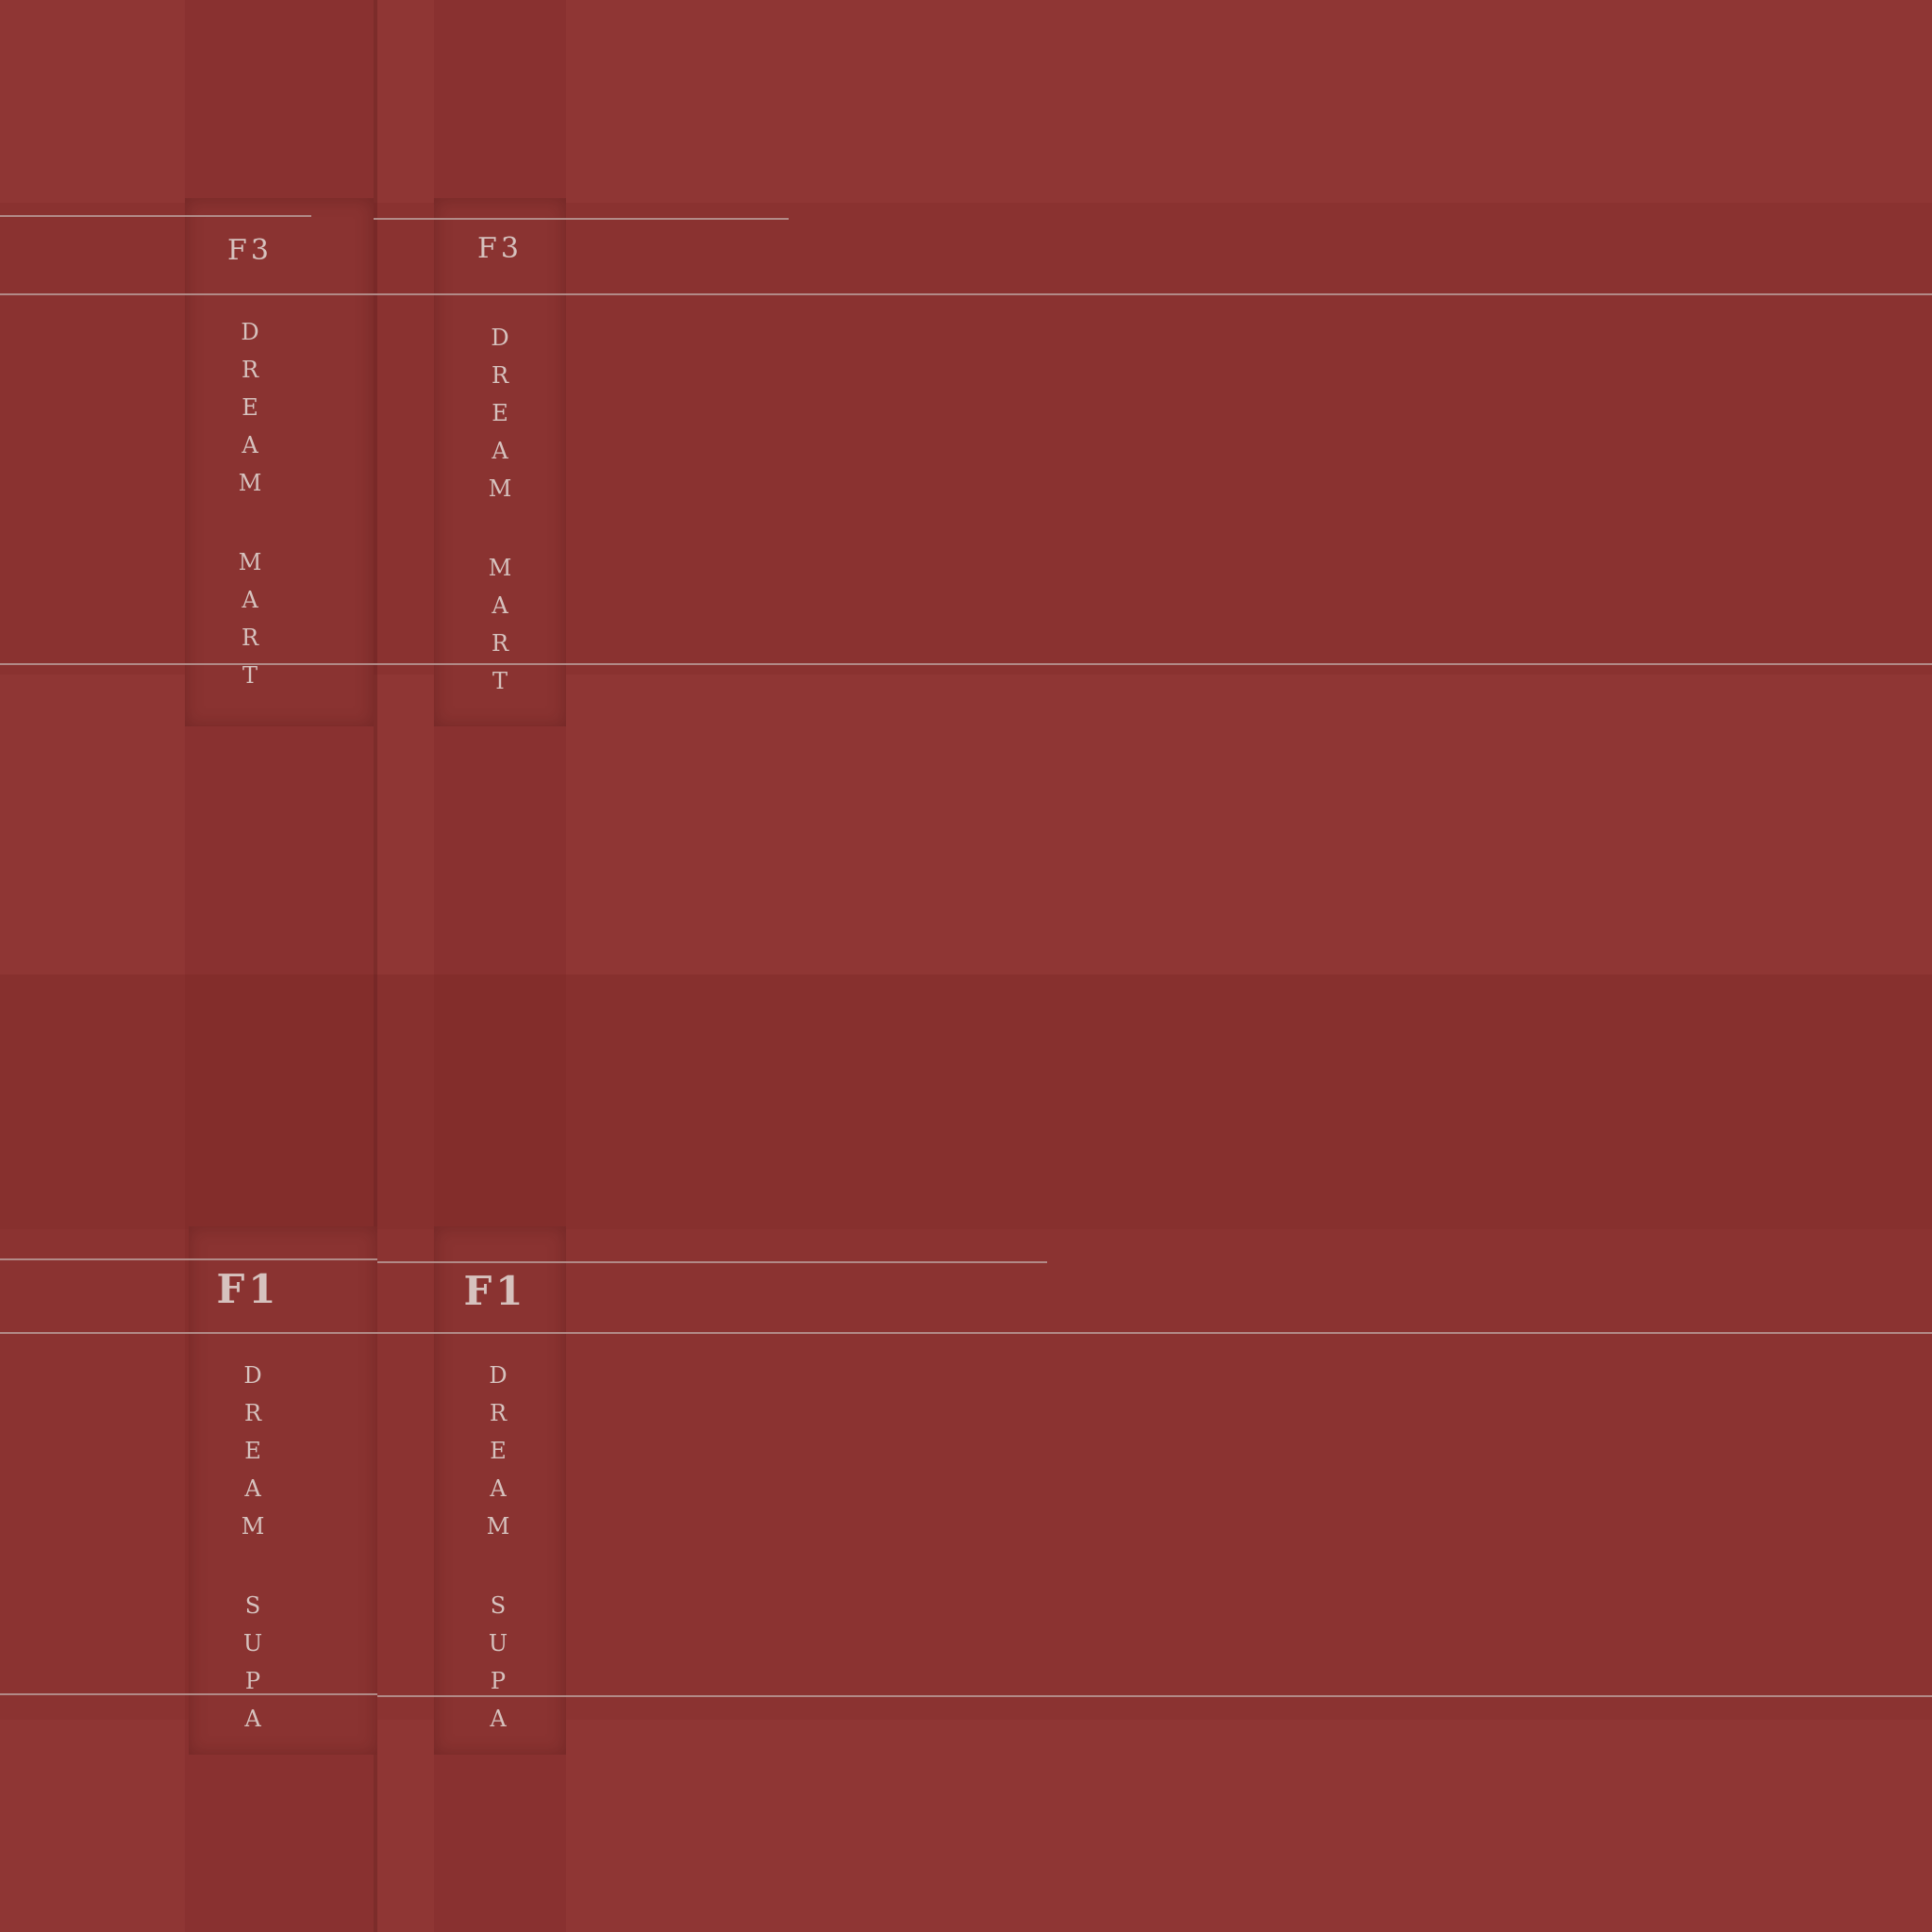 Image resolution: width=1932 pixels, height=1932 pixels. What do you see at coordinates (966, 1826) in the screenshot?
I see `background-band-bottom` at bounding box center [966, 1826].